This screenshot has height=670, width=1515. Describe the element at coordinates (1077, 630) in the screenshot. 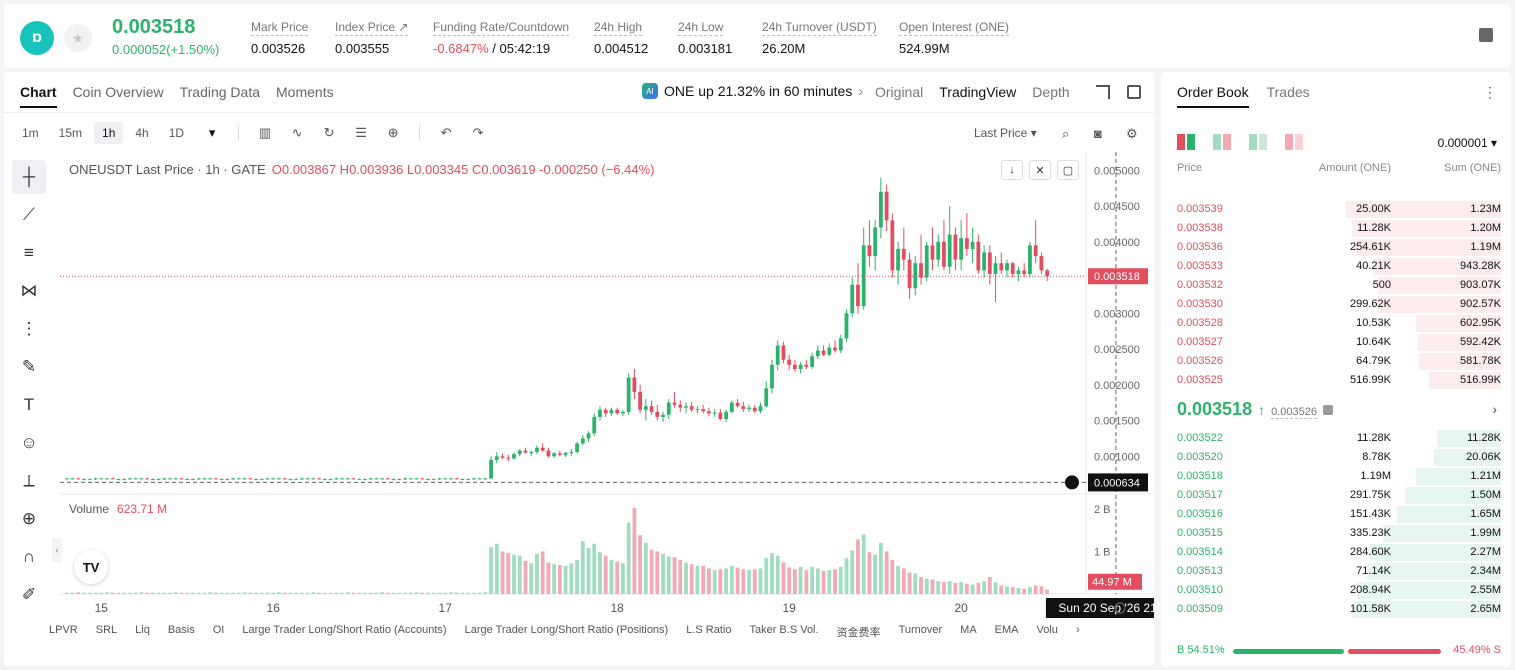

I see `indicator-item: ›` at that location.